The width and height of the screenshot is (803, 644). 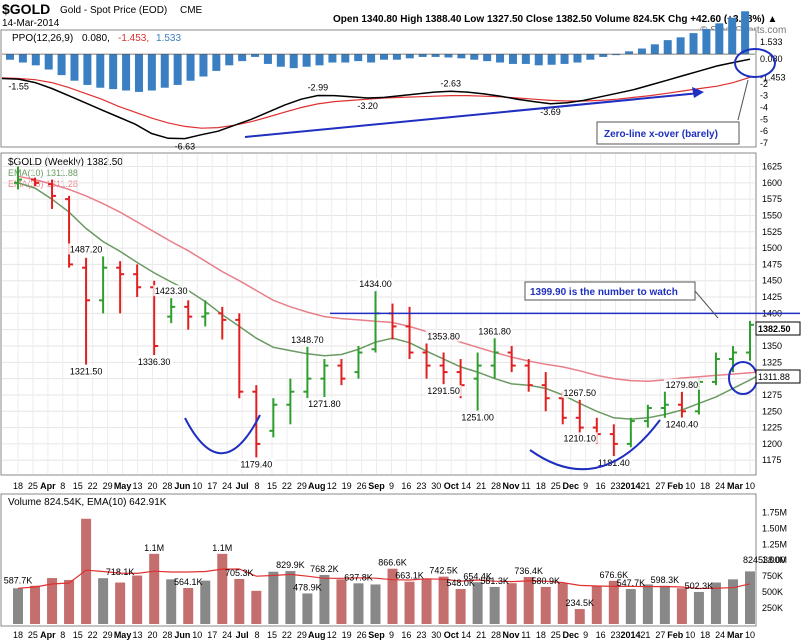 I want to click on volume-value-label: 478.9K, so click(x=307, y=587).